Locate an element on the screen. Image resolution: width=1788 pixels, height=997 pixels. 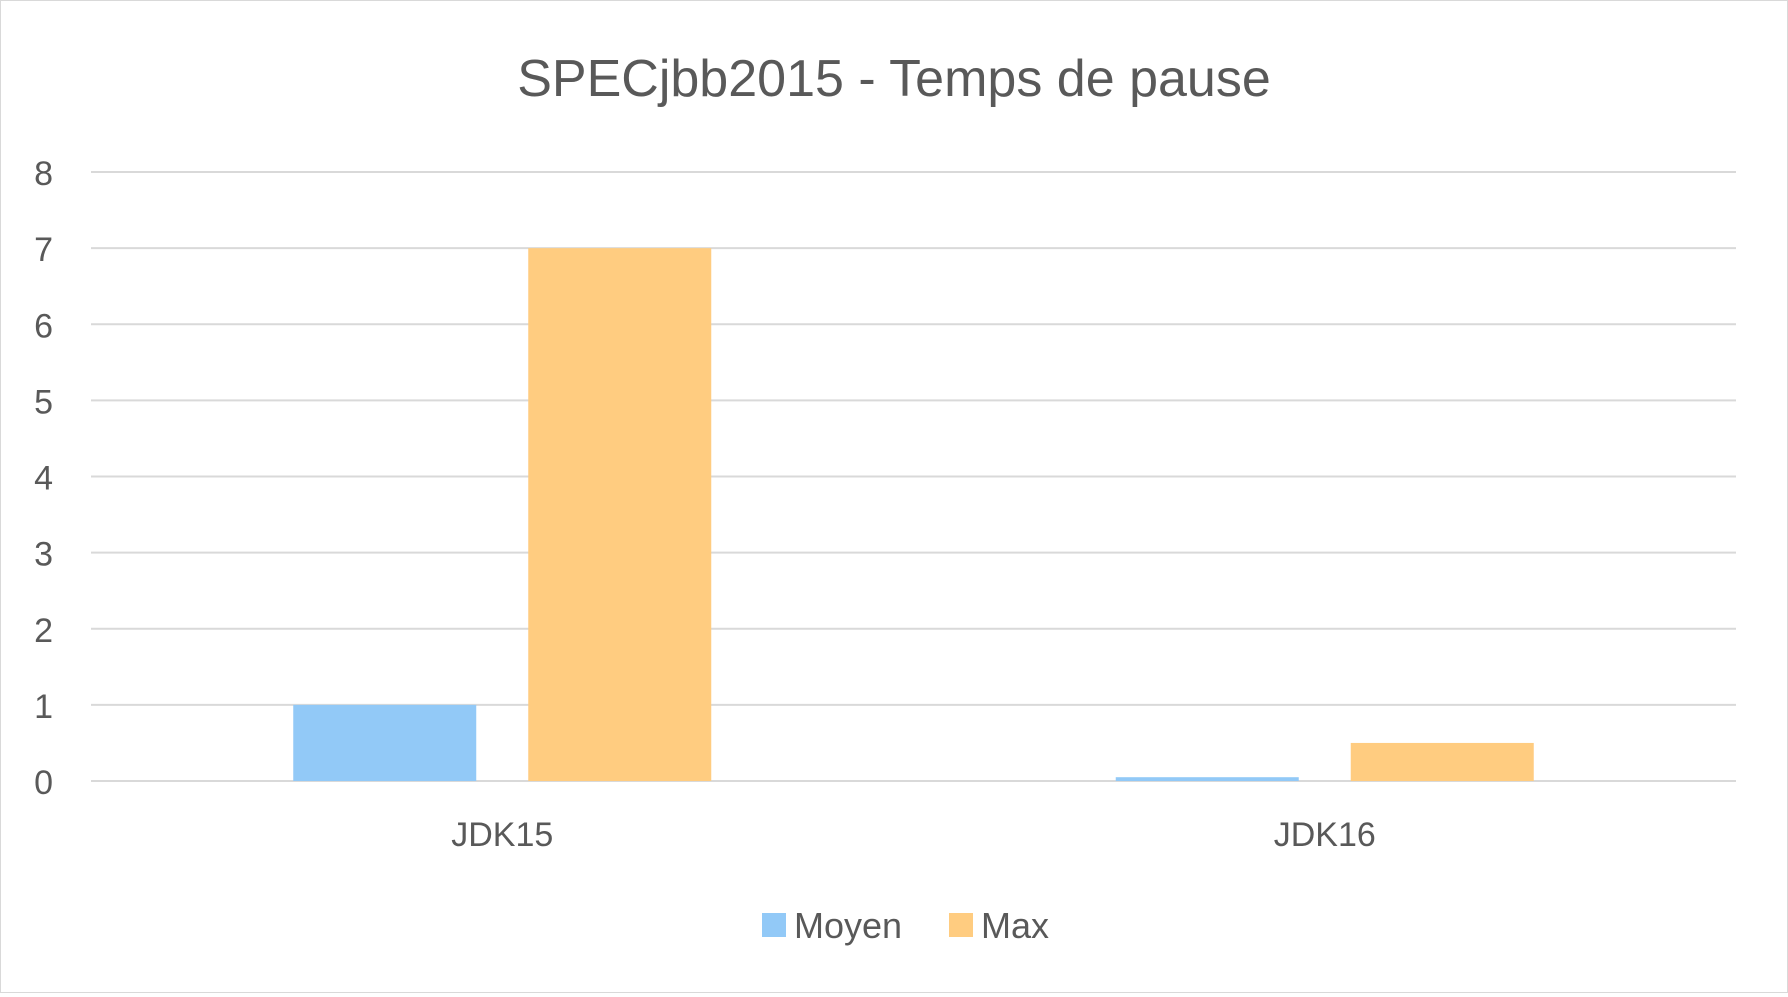
legend: Moyen Max is located at coordinates (905, 925).